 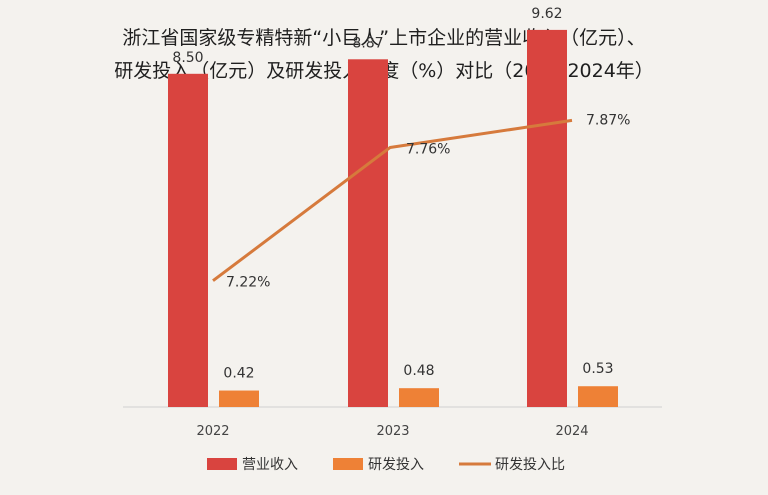 I want to click on rd-ratio-data-label: 7.87%, so click(x=608, y=120).